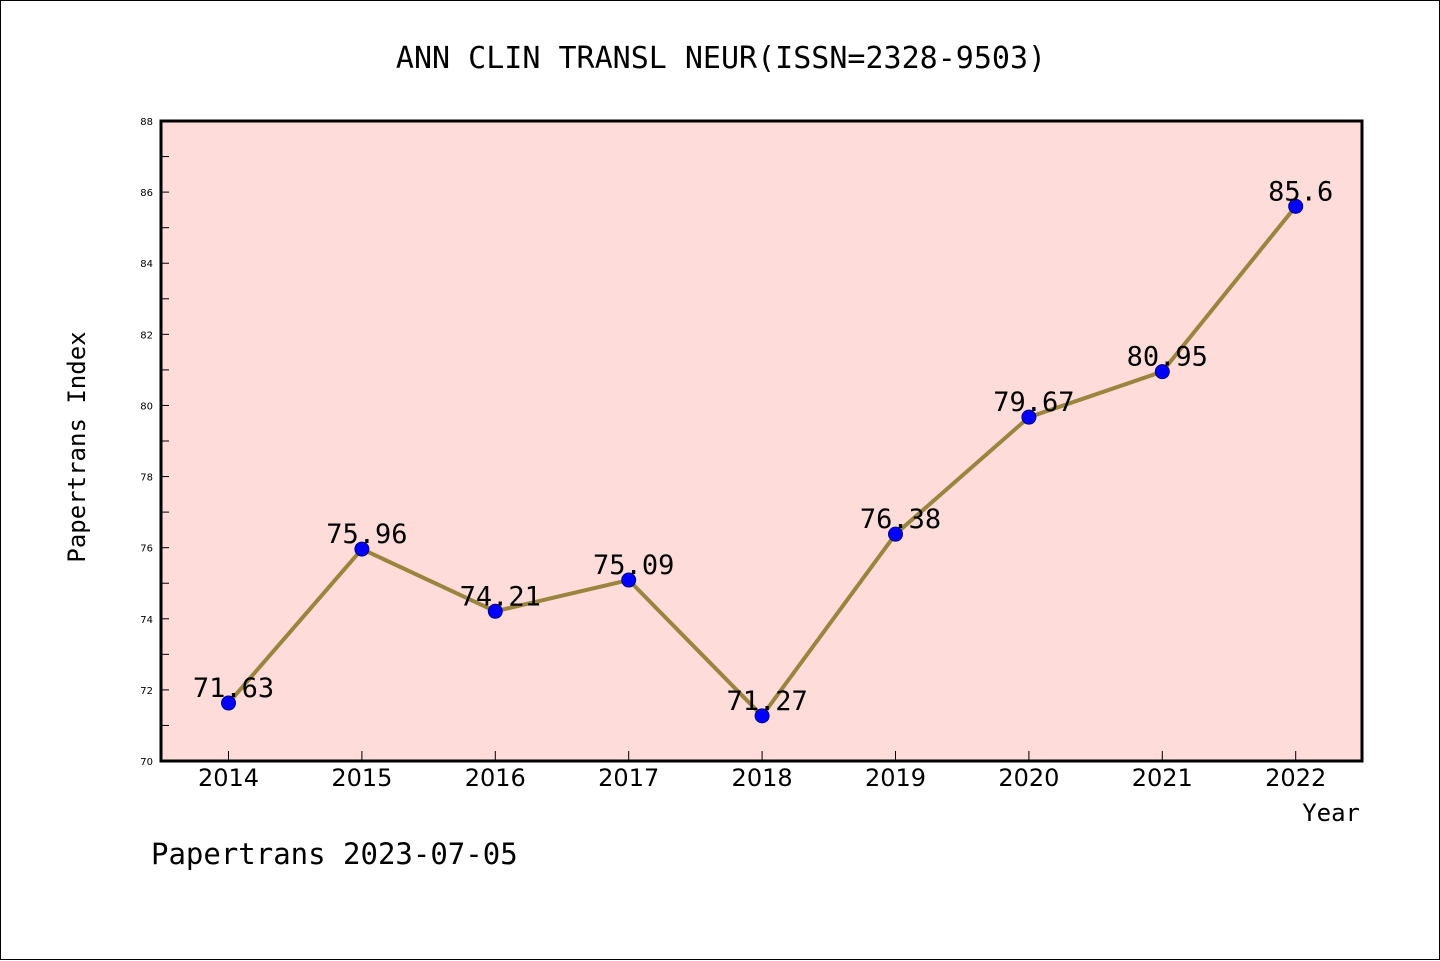  I want to click on x-tick-label: 2017, so click(628, 778).